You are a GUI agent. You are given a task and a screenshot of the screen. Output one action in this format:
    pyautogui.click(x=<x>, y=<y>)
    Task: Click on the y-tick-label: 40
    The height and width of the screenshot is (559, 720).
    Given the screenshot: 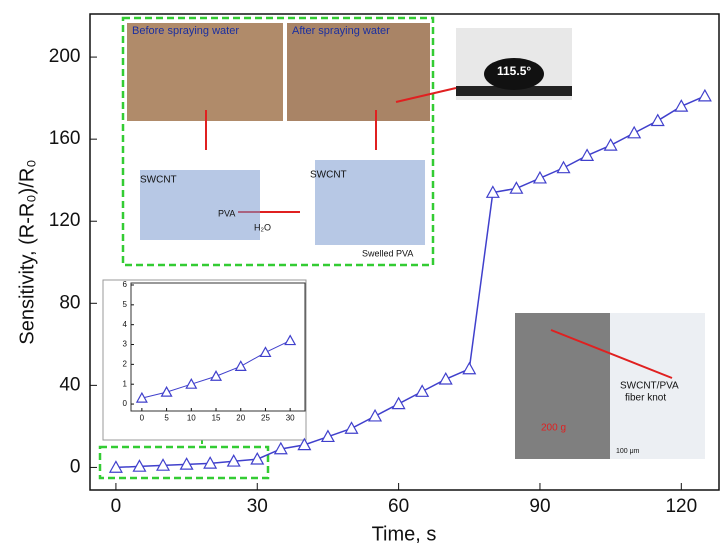 What is the action you would take?
    pyautogui.click(x=69, y=384)
    